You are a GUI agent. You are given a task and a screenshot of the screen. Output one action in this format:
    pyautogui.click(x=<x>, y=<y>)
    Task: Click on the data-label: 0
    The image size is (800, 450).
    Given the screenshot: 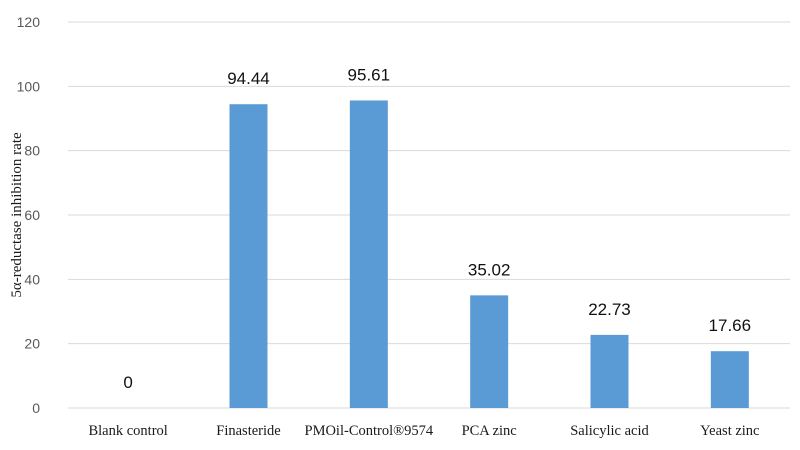 What is the action you would take?
    pyautogui.click(x=127, y=382)
    